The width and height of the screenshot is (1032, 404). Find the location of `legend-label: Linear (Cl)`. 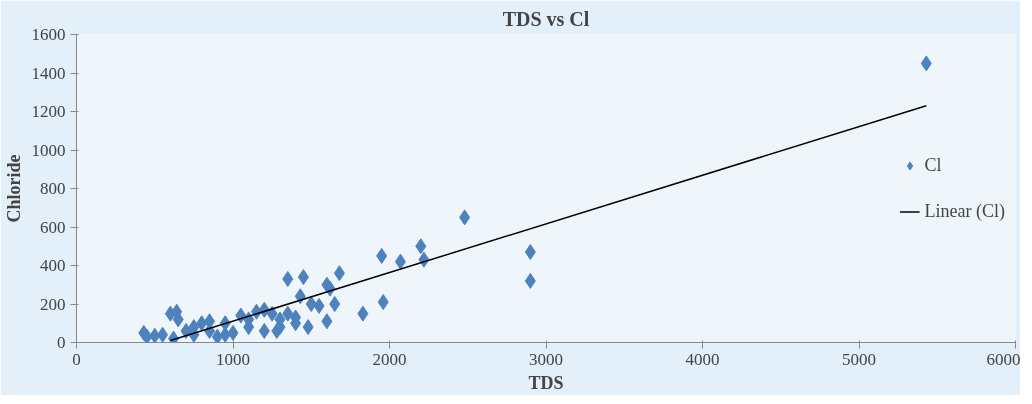

legend-label: Linear (Cl) is located at coordinates (964, 211).